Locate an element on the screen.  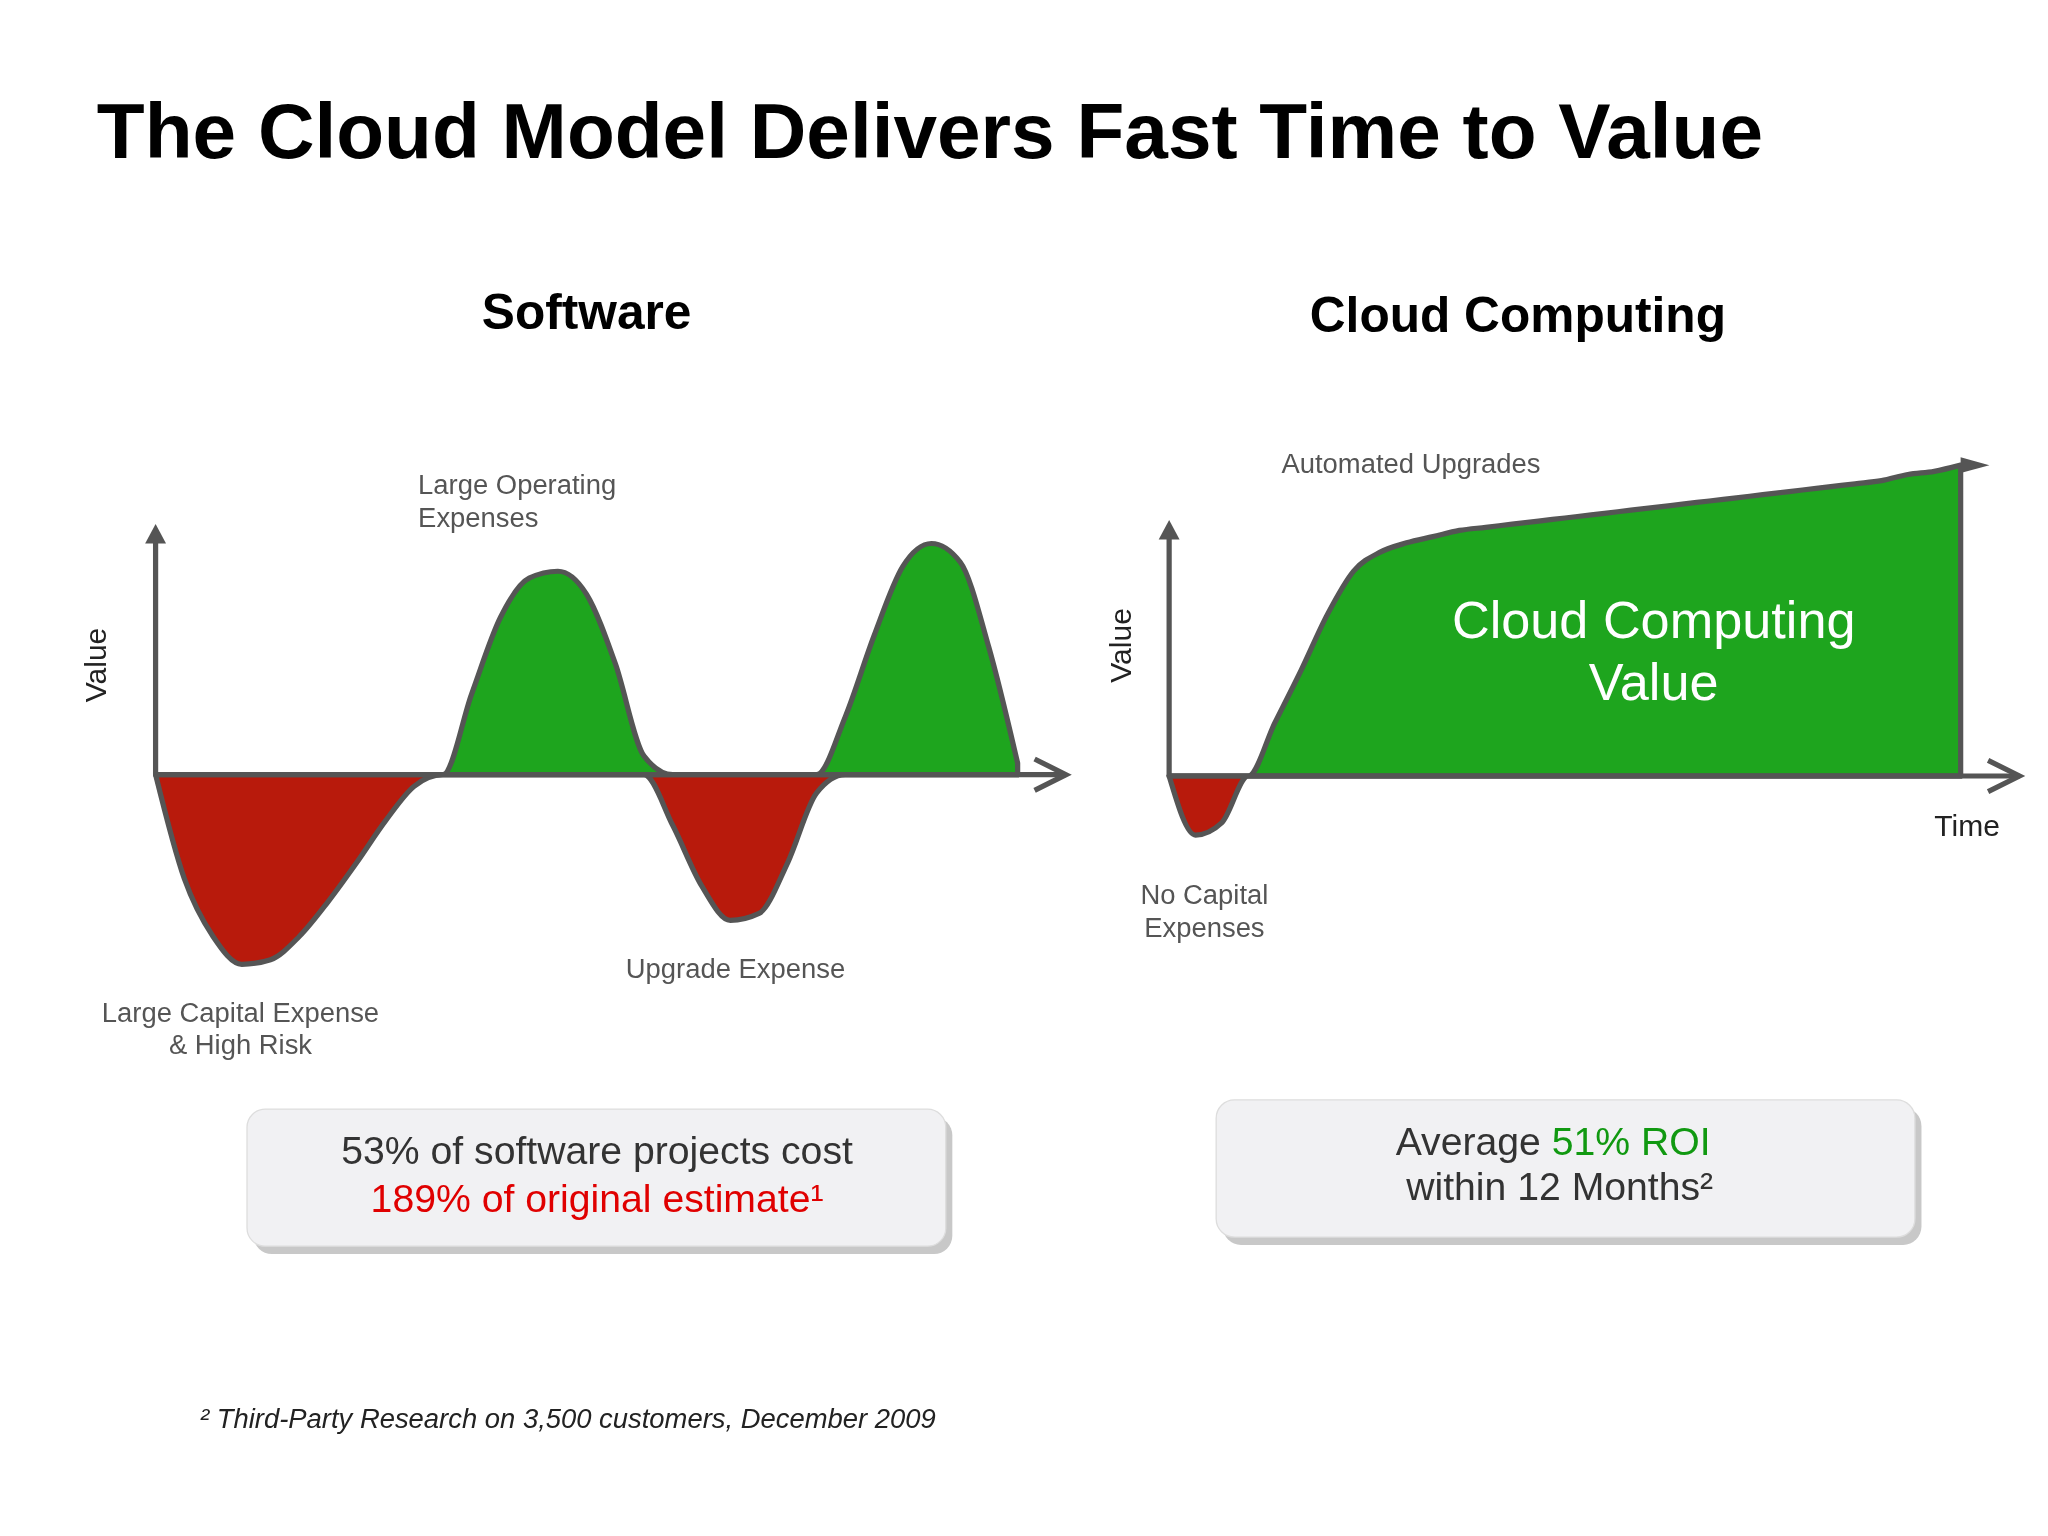
annotation: Cloud Computing Value is located at coordinates (1653, 651).